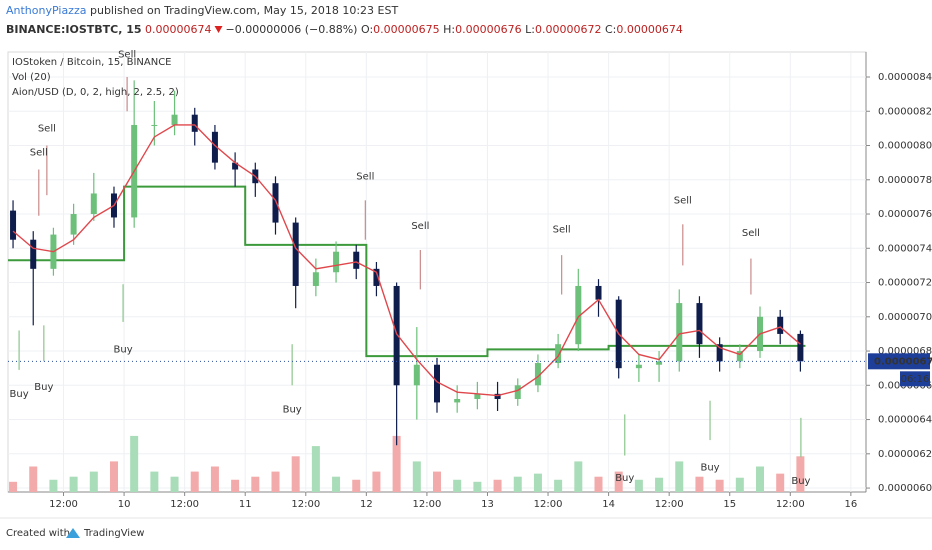 The image size is (932, 550). I want to click on legend-entry: IOStoken / Bitcoin, 15, BINANCE, so click(92, 62).